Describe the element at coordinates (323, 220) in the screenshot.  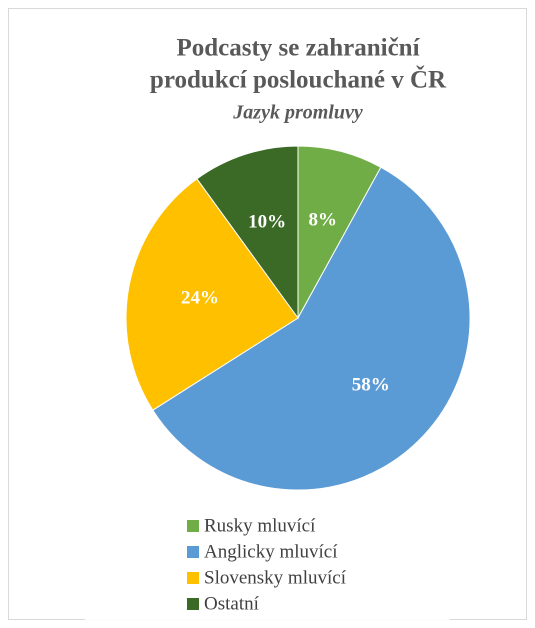
I see `data-label: 8%` at that location.